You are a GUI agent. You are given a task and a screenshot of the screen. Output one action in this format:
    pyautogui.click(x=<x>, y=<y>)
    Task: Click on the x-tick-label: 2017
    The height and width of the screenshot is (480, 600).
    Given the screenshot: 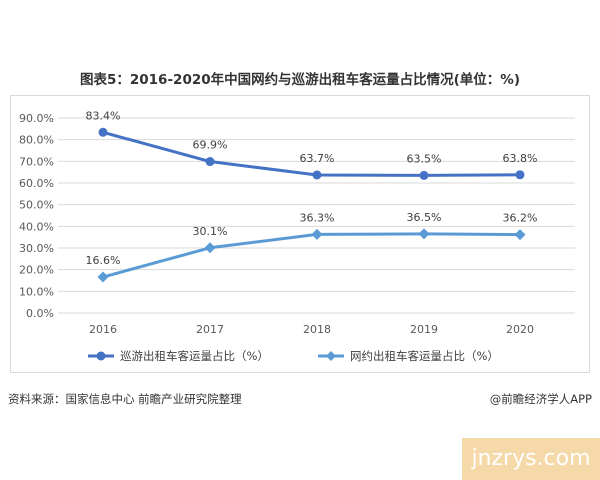 What is the action you would take?
    pyautogui.click(x=210, y=329)
    